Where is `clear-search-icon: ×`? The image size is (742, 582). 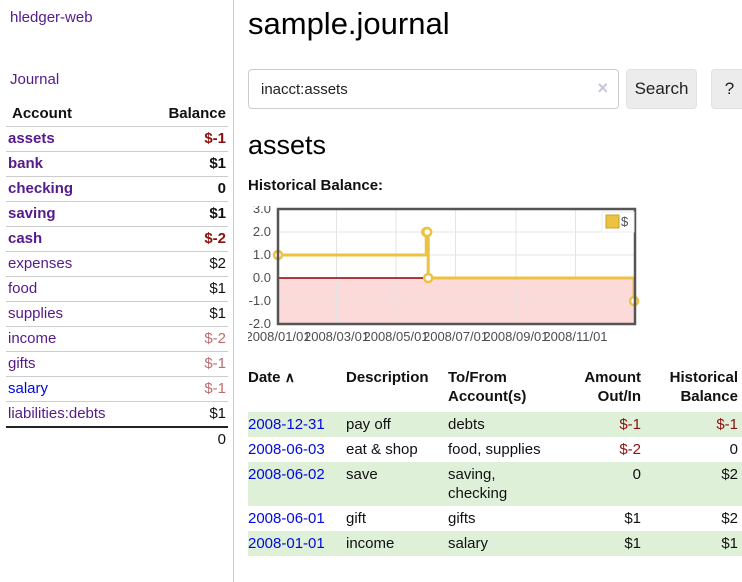 clear-search-icon: × is located at coordinates (602, 88).